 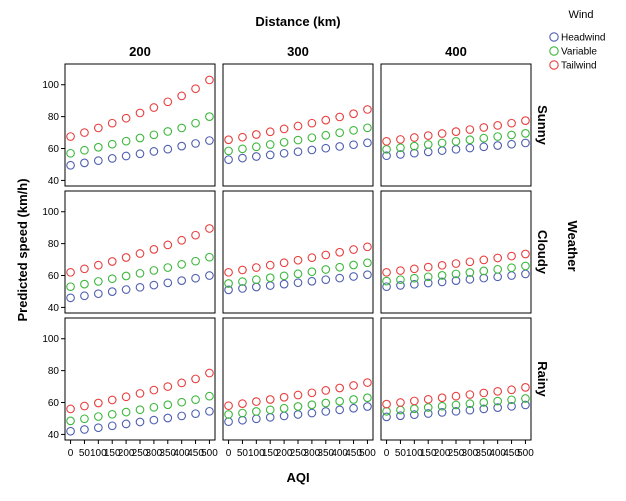 I want to click on legend-marker-tailwind, so click(x=554, y=65).